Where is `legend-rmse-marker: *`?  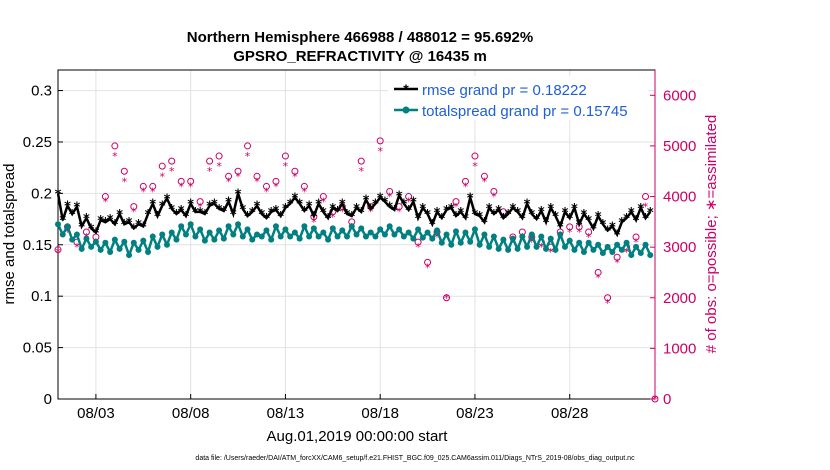 legend-rmse-marker: * is located at coordinates (406, 89).